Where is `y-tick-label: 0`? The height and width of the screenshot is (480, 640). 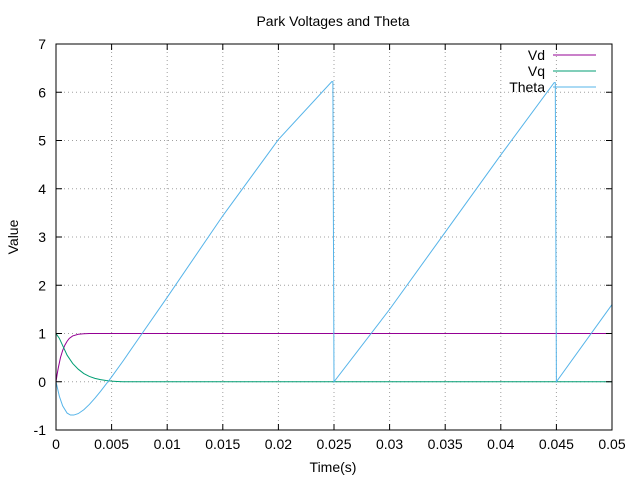 y-tick-label: 0 is located at coordinates (42, 382).